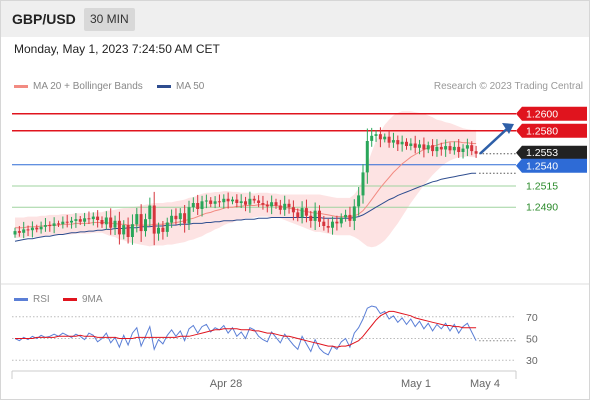 The height and width of the screenshot is (400, 590). Describe the element at coordinates (542, 153) in the screenshot. I see `price-tag-label: 1.2553` at that location.